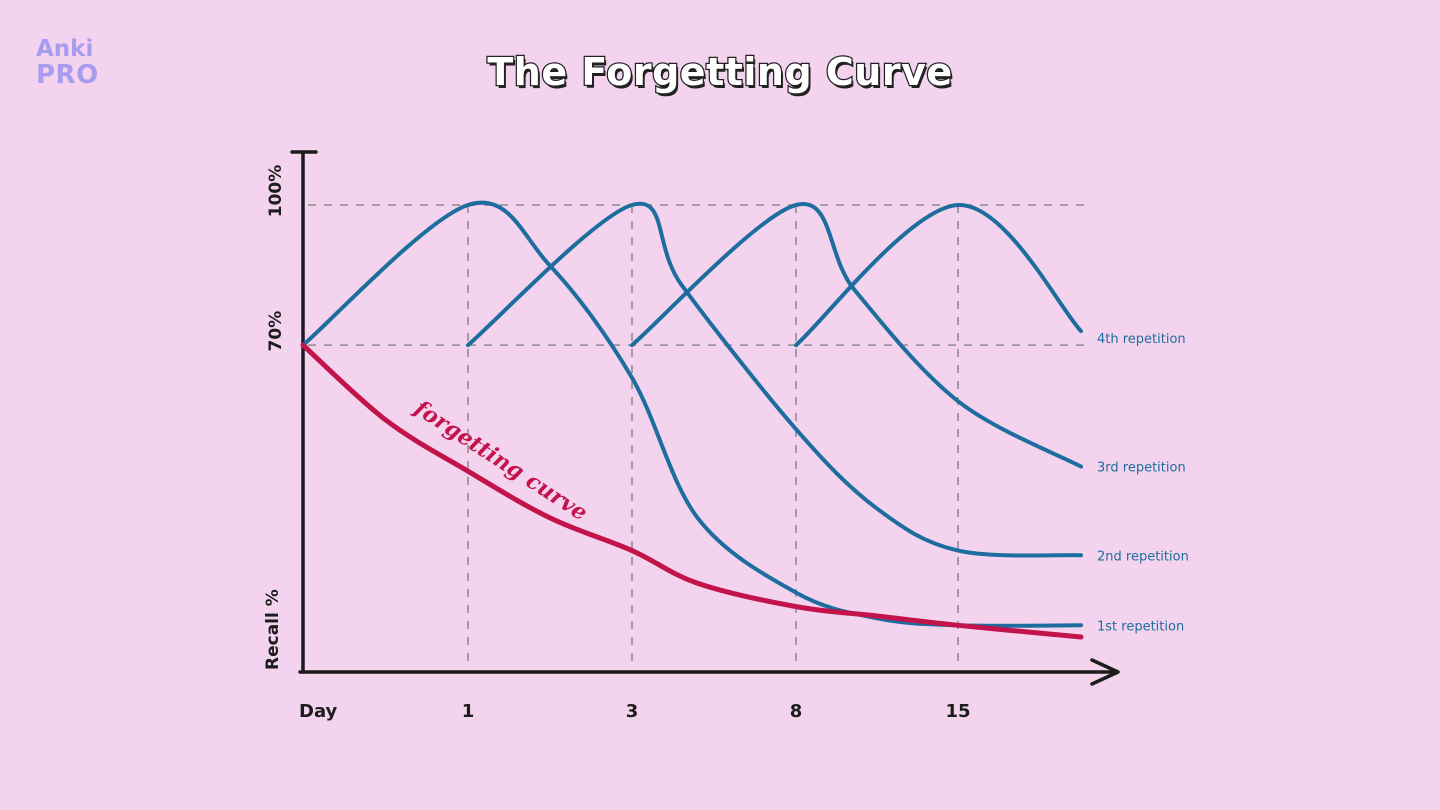 The image size is (1440, 810). What do you see at coordinates (468, 711) in the screenshot?
I see `x-tick-label: 1` at bounding box center [468, 711].